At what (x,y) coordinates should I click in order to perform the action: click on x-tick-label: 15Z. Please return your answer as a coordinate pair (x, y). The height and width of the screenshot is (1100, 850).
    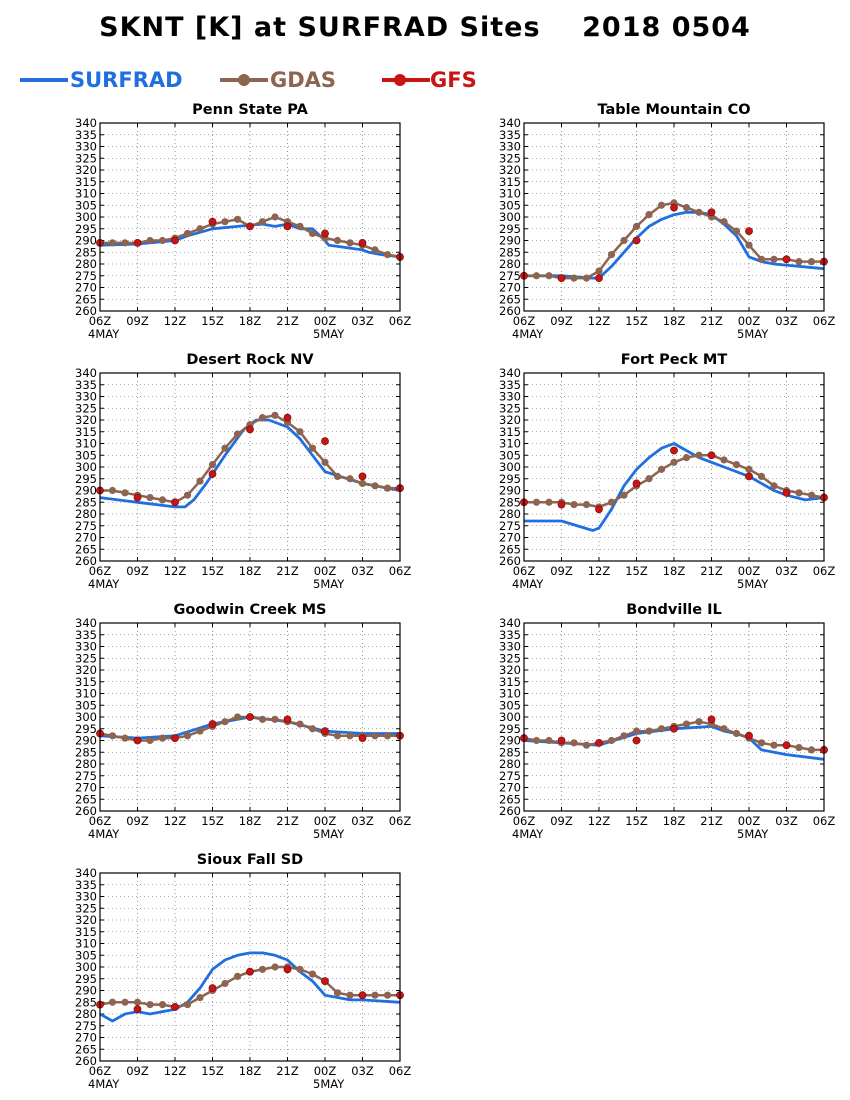
    Looking at the image, I should click on (636, 321).